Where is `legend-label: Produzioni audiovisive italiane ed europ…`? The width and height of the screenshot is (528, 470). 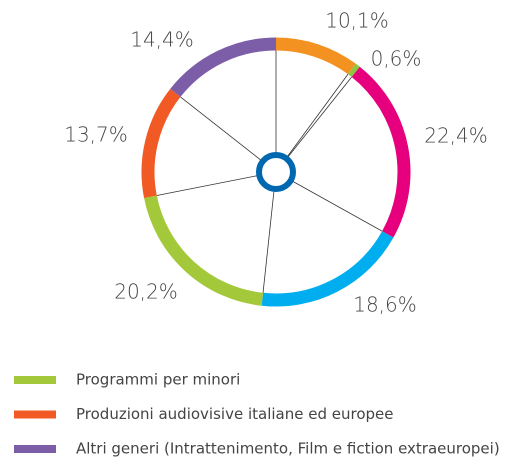
legend-label: Produzioni audiovisive italiane ed europ… is located at coordinates (234, 414).